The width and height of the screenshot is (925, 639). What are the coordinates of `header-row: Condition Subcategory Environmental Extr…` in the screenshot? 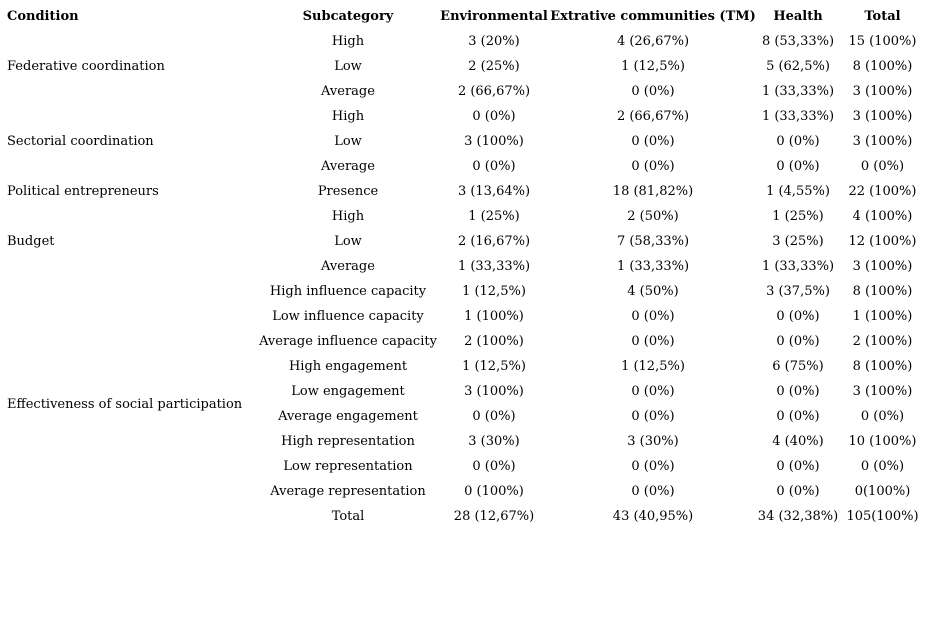 It's located at (462, 16).